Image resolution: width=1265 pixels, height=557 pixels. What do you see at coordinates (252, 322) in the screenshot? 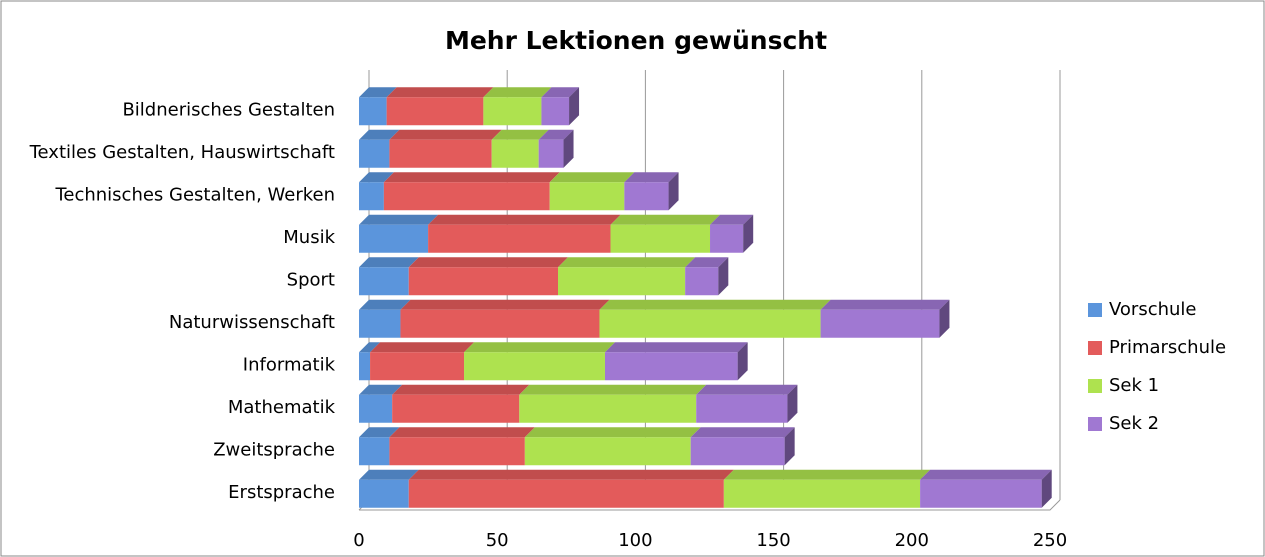
I see `y-tick-label: Naturwissenschaft` at bounding box center [252, 322].